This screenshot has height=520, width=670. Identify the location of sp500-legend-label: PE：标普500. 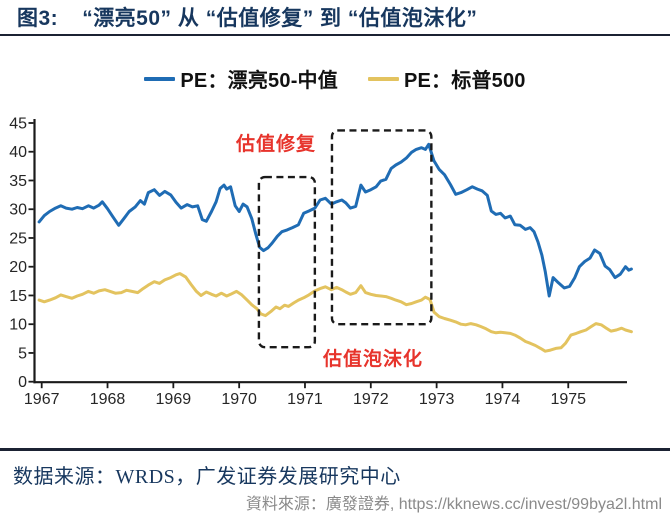
(464, 81).